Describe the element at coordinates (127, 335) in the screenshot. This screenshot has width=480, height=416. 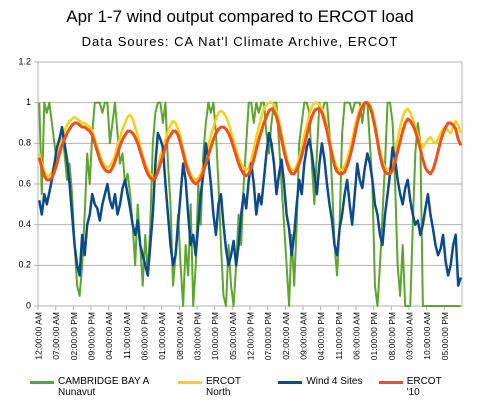
I see `x-tick-label: 11:00:00 AM` at that location.